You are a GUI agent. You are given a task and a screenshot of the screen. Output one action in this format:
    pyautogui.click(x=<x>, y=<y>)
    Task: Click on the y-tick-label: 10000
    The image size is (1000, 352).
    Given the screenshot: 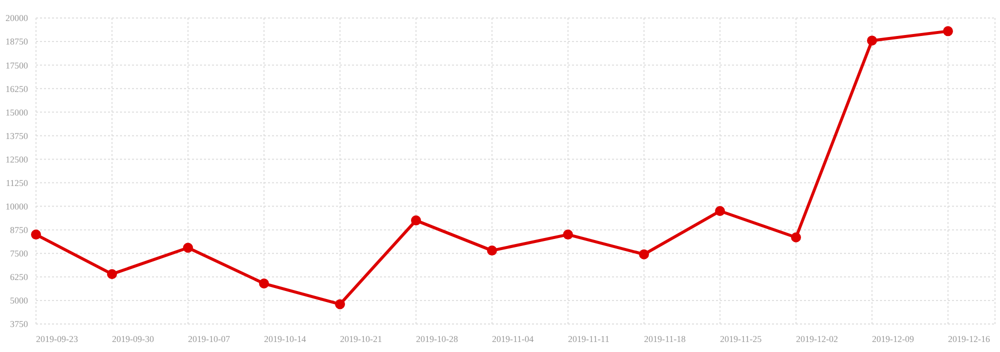 What is the action you would take?
    pyautogui.click(x=17, y=207)
    